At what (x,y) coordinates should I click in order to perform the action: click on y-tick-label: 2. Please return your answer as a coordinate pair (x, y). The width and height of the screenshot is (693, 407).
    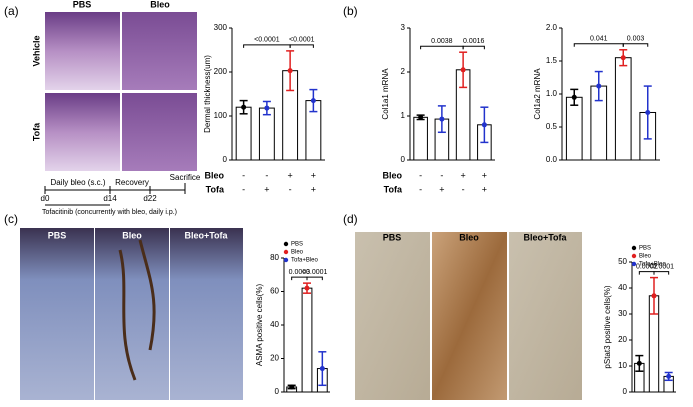
    Looking at the image, I should click on (403, 71).